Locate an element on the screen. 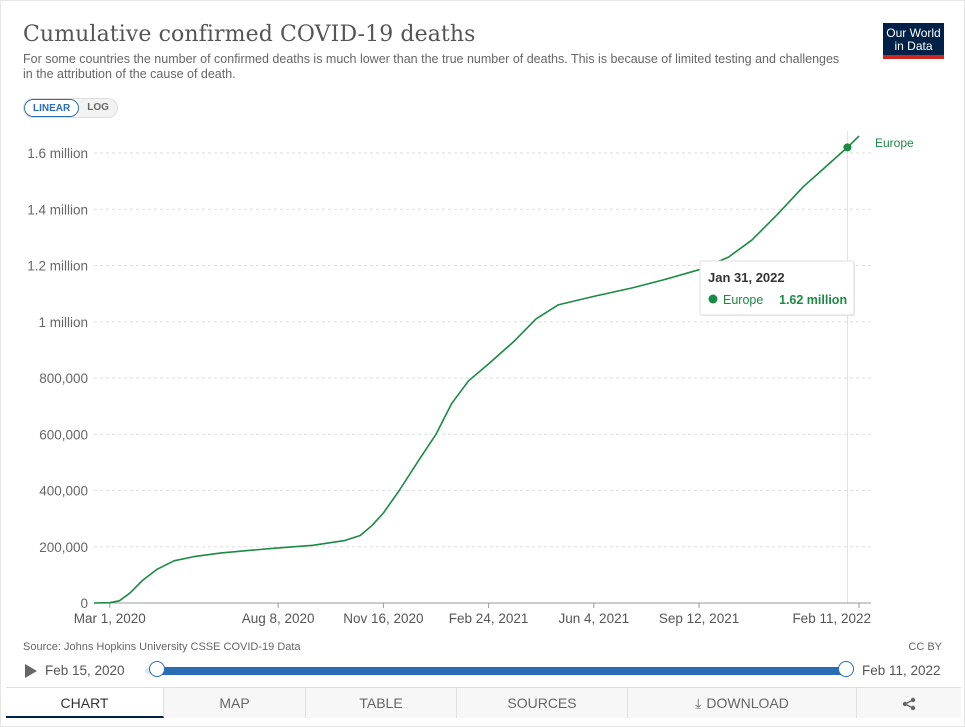 This screenshot has height=727, width=965. x-tick-label: Sep 12, 2021 is located at coordinates (699, 618).